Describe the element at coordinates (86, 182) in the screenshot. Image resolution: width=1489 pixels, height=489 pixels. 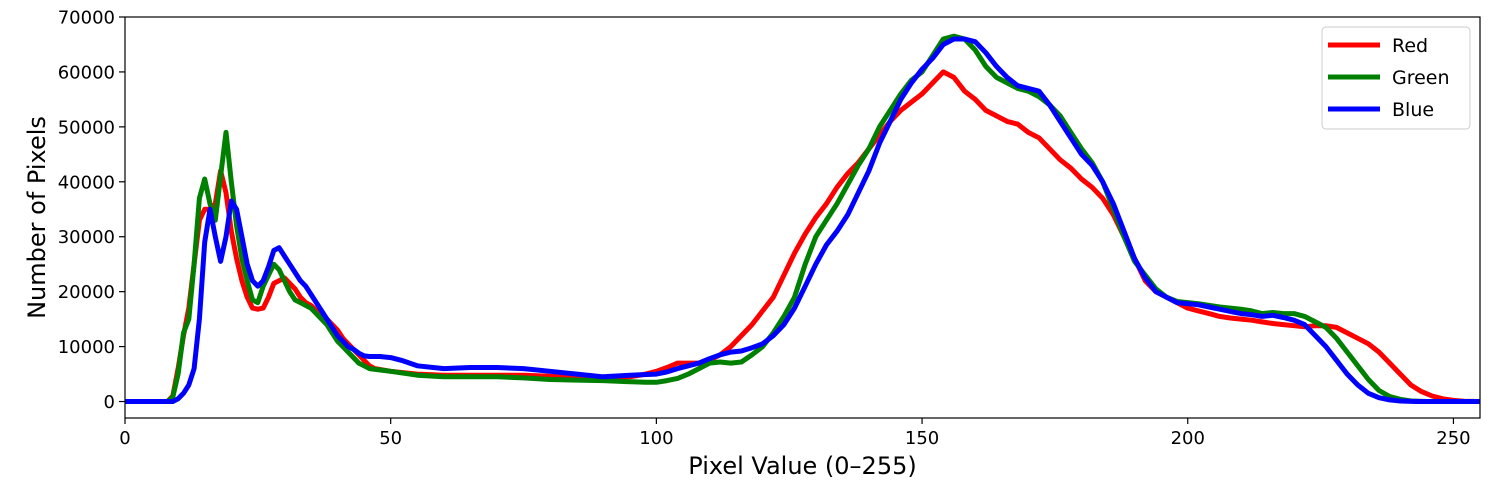
I see `y-tick-label: 40000` at that location.